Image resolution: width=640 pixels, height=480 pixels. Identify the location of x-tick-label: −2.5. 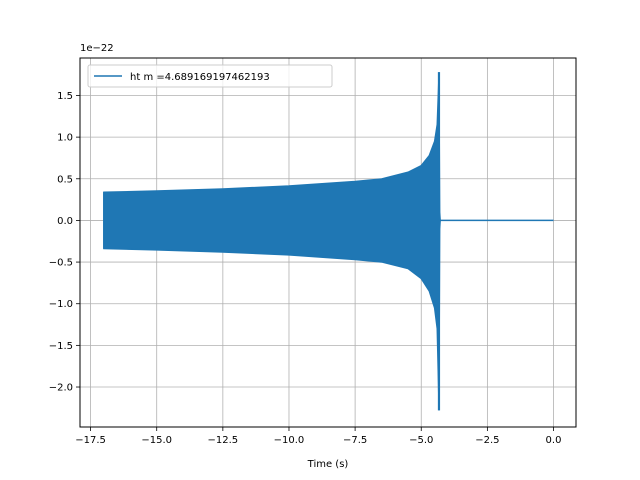
(487, 440).